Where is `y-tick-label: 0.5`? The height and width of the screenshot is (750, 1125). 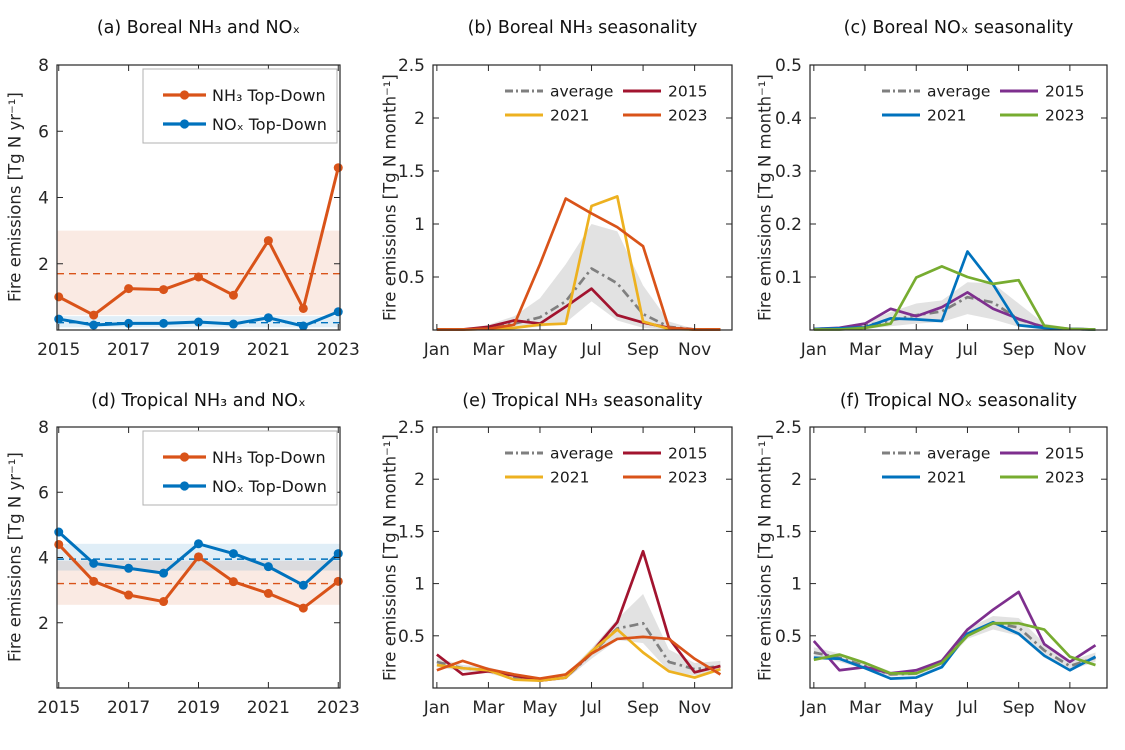 y-tick-label: 0.5 is located at coordinates (411, 278).